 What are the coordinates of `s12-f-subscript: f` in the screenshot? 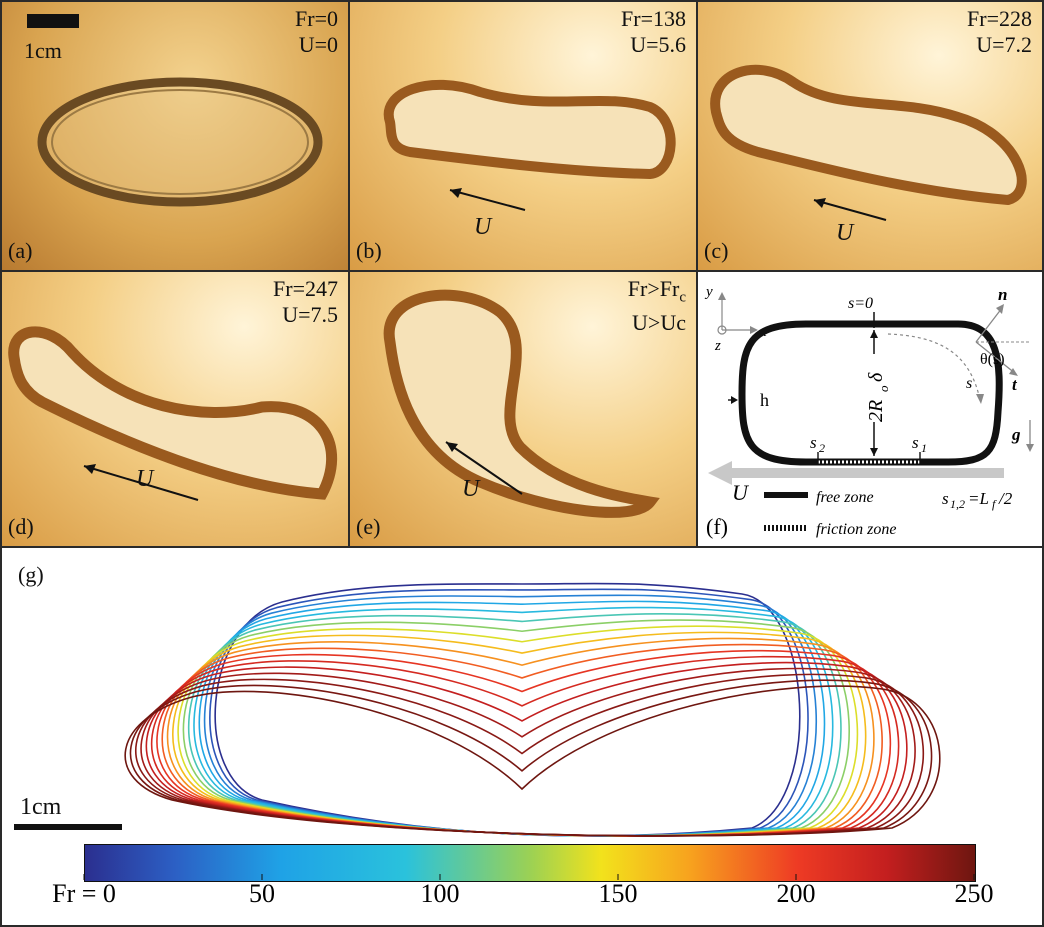 It's located at (994, 504).